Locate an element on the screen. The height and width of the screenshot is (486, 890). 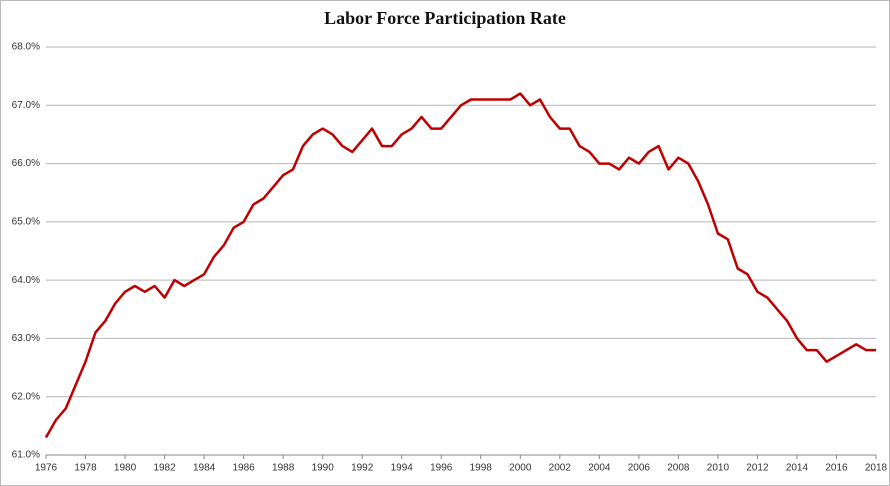
x-tick-label: 2018 is located at coordinates (876, 468).